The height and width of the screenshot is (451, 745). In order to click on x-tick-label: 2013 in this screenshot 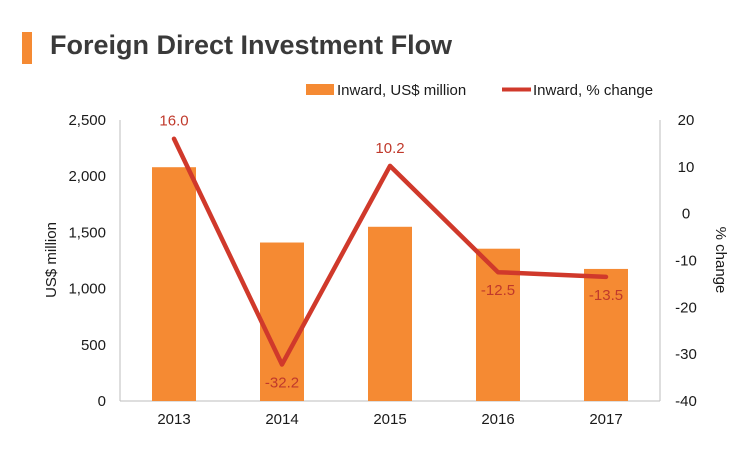, I will do `click(173, 419)`.